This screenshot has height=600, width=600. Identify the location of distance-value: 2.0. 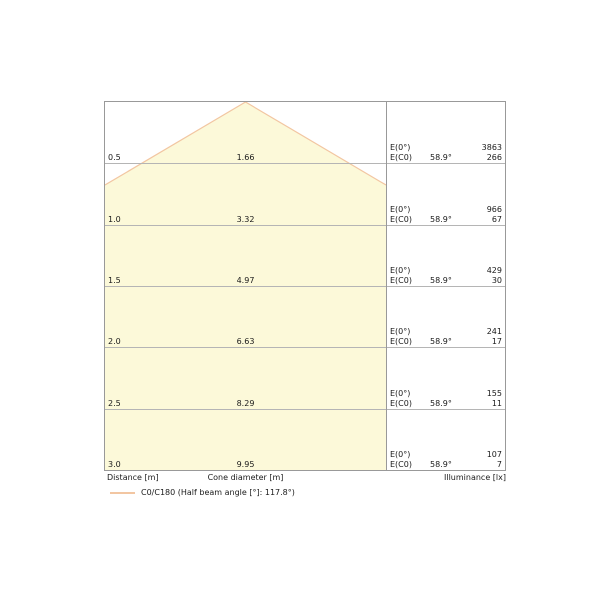
(114, 341).